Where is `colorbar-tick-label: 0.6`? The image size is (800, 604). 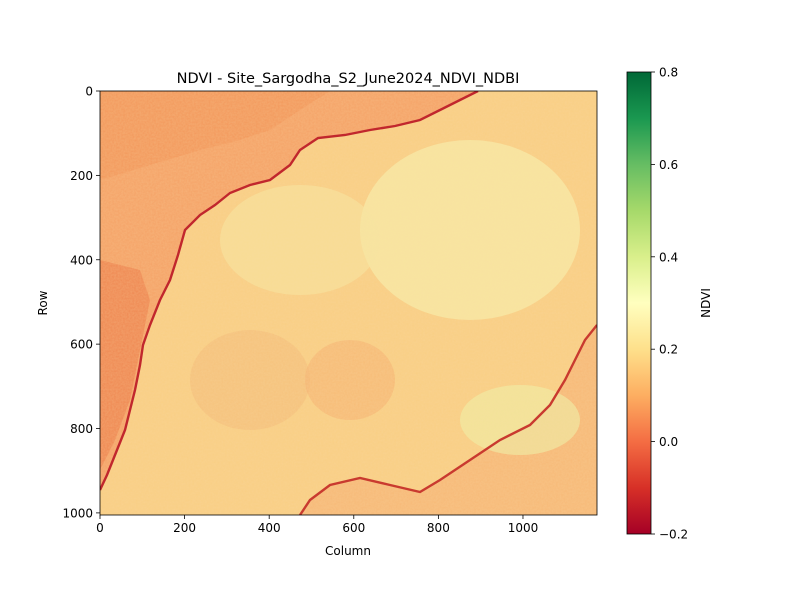
colorbar-tick-label: 0.6 is located at coordinates (668, 165).